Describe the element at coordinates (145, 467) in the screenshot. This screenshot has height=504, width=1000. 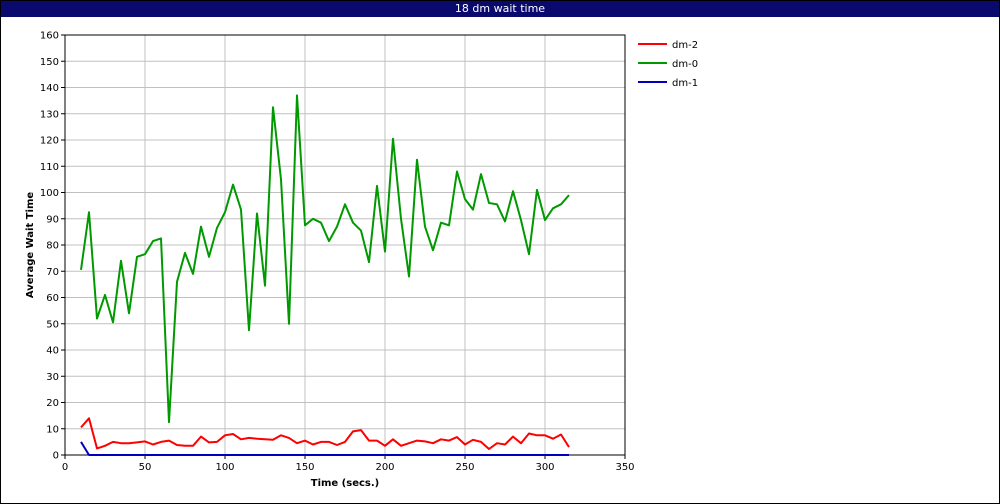
I see `x-tick-label: 50` at that location.